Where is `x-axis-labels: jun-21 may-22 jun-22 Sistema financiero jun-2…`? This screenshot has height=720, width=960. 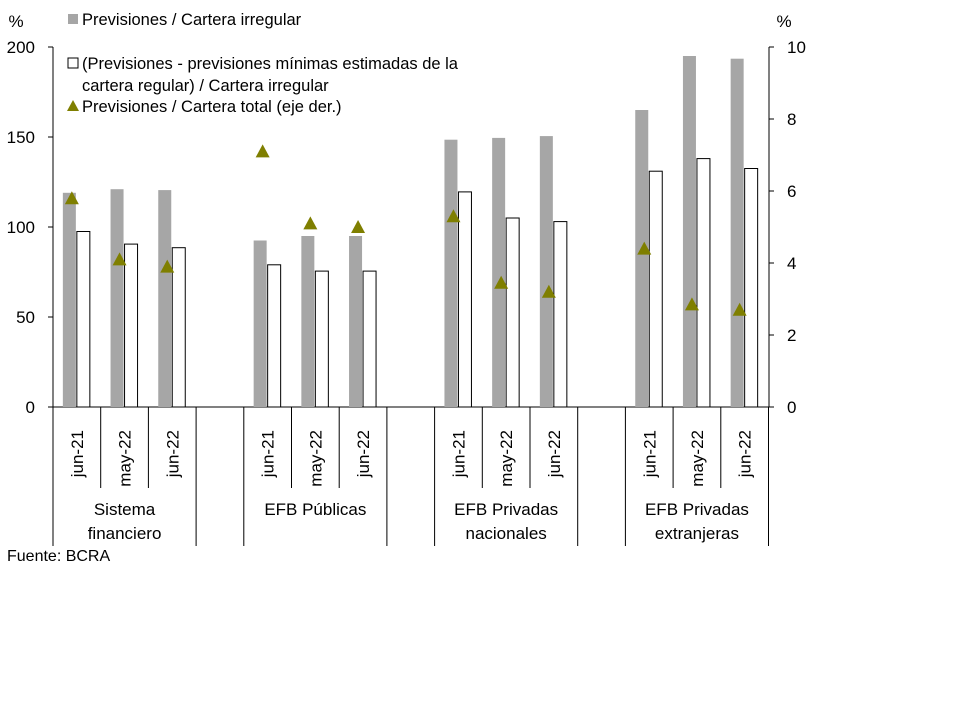 x-axis-labels: jun-21 may-22 jun-22 Sistema financiero jun-2… is located at coordinates (410, 476).